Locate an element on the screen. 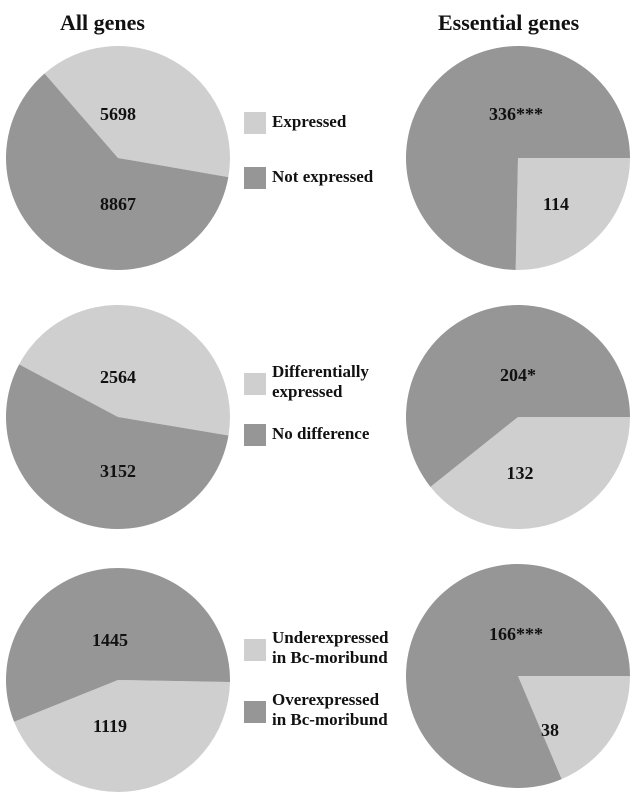 The image size is (630, 794). pie-slice-label-light: 132 is located at coordinates (520, 473).